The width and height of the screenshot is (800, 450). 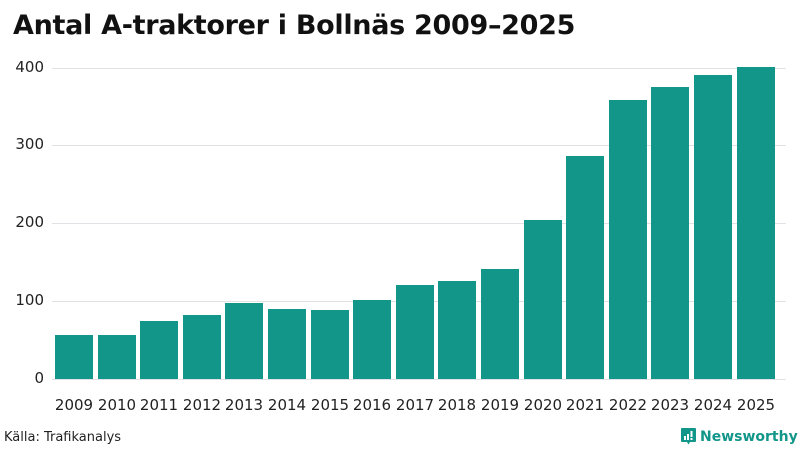 What do you see at coordinates (294, 25) in the screenshot?
I see `chart-title: Antal A-traktorer i Bollnäs 2009–2025` at bounding box center [294, 25].